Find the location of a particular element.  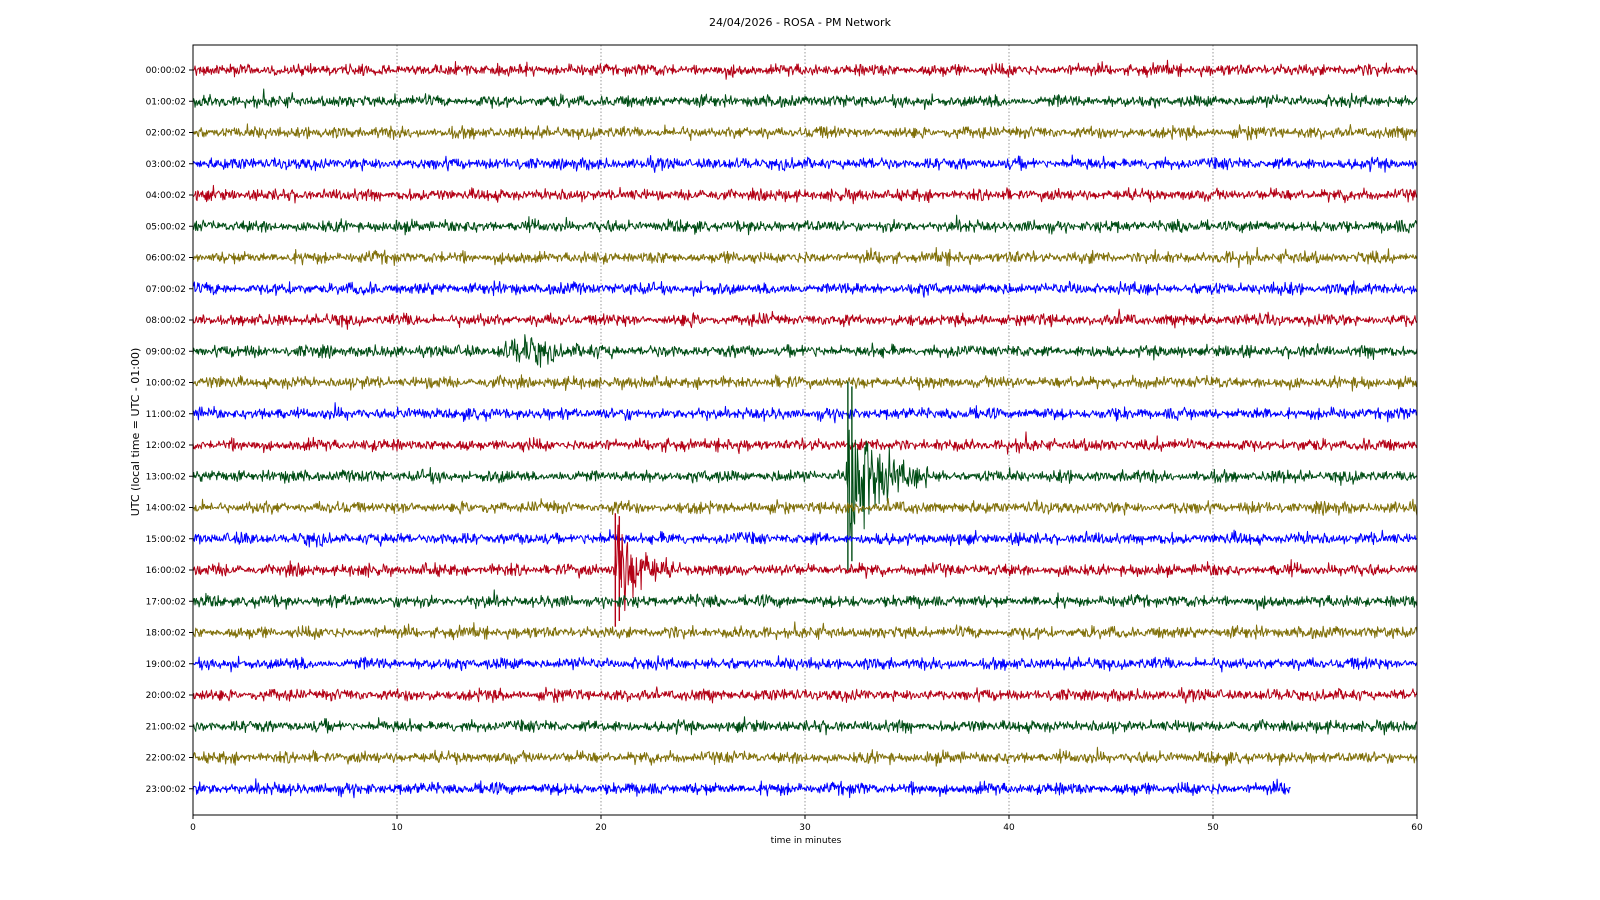

hour-label: 05:00:02 is located at coordinates (166, 227).